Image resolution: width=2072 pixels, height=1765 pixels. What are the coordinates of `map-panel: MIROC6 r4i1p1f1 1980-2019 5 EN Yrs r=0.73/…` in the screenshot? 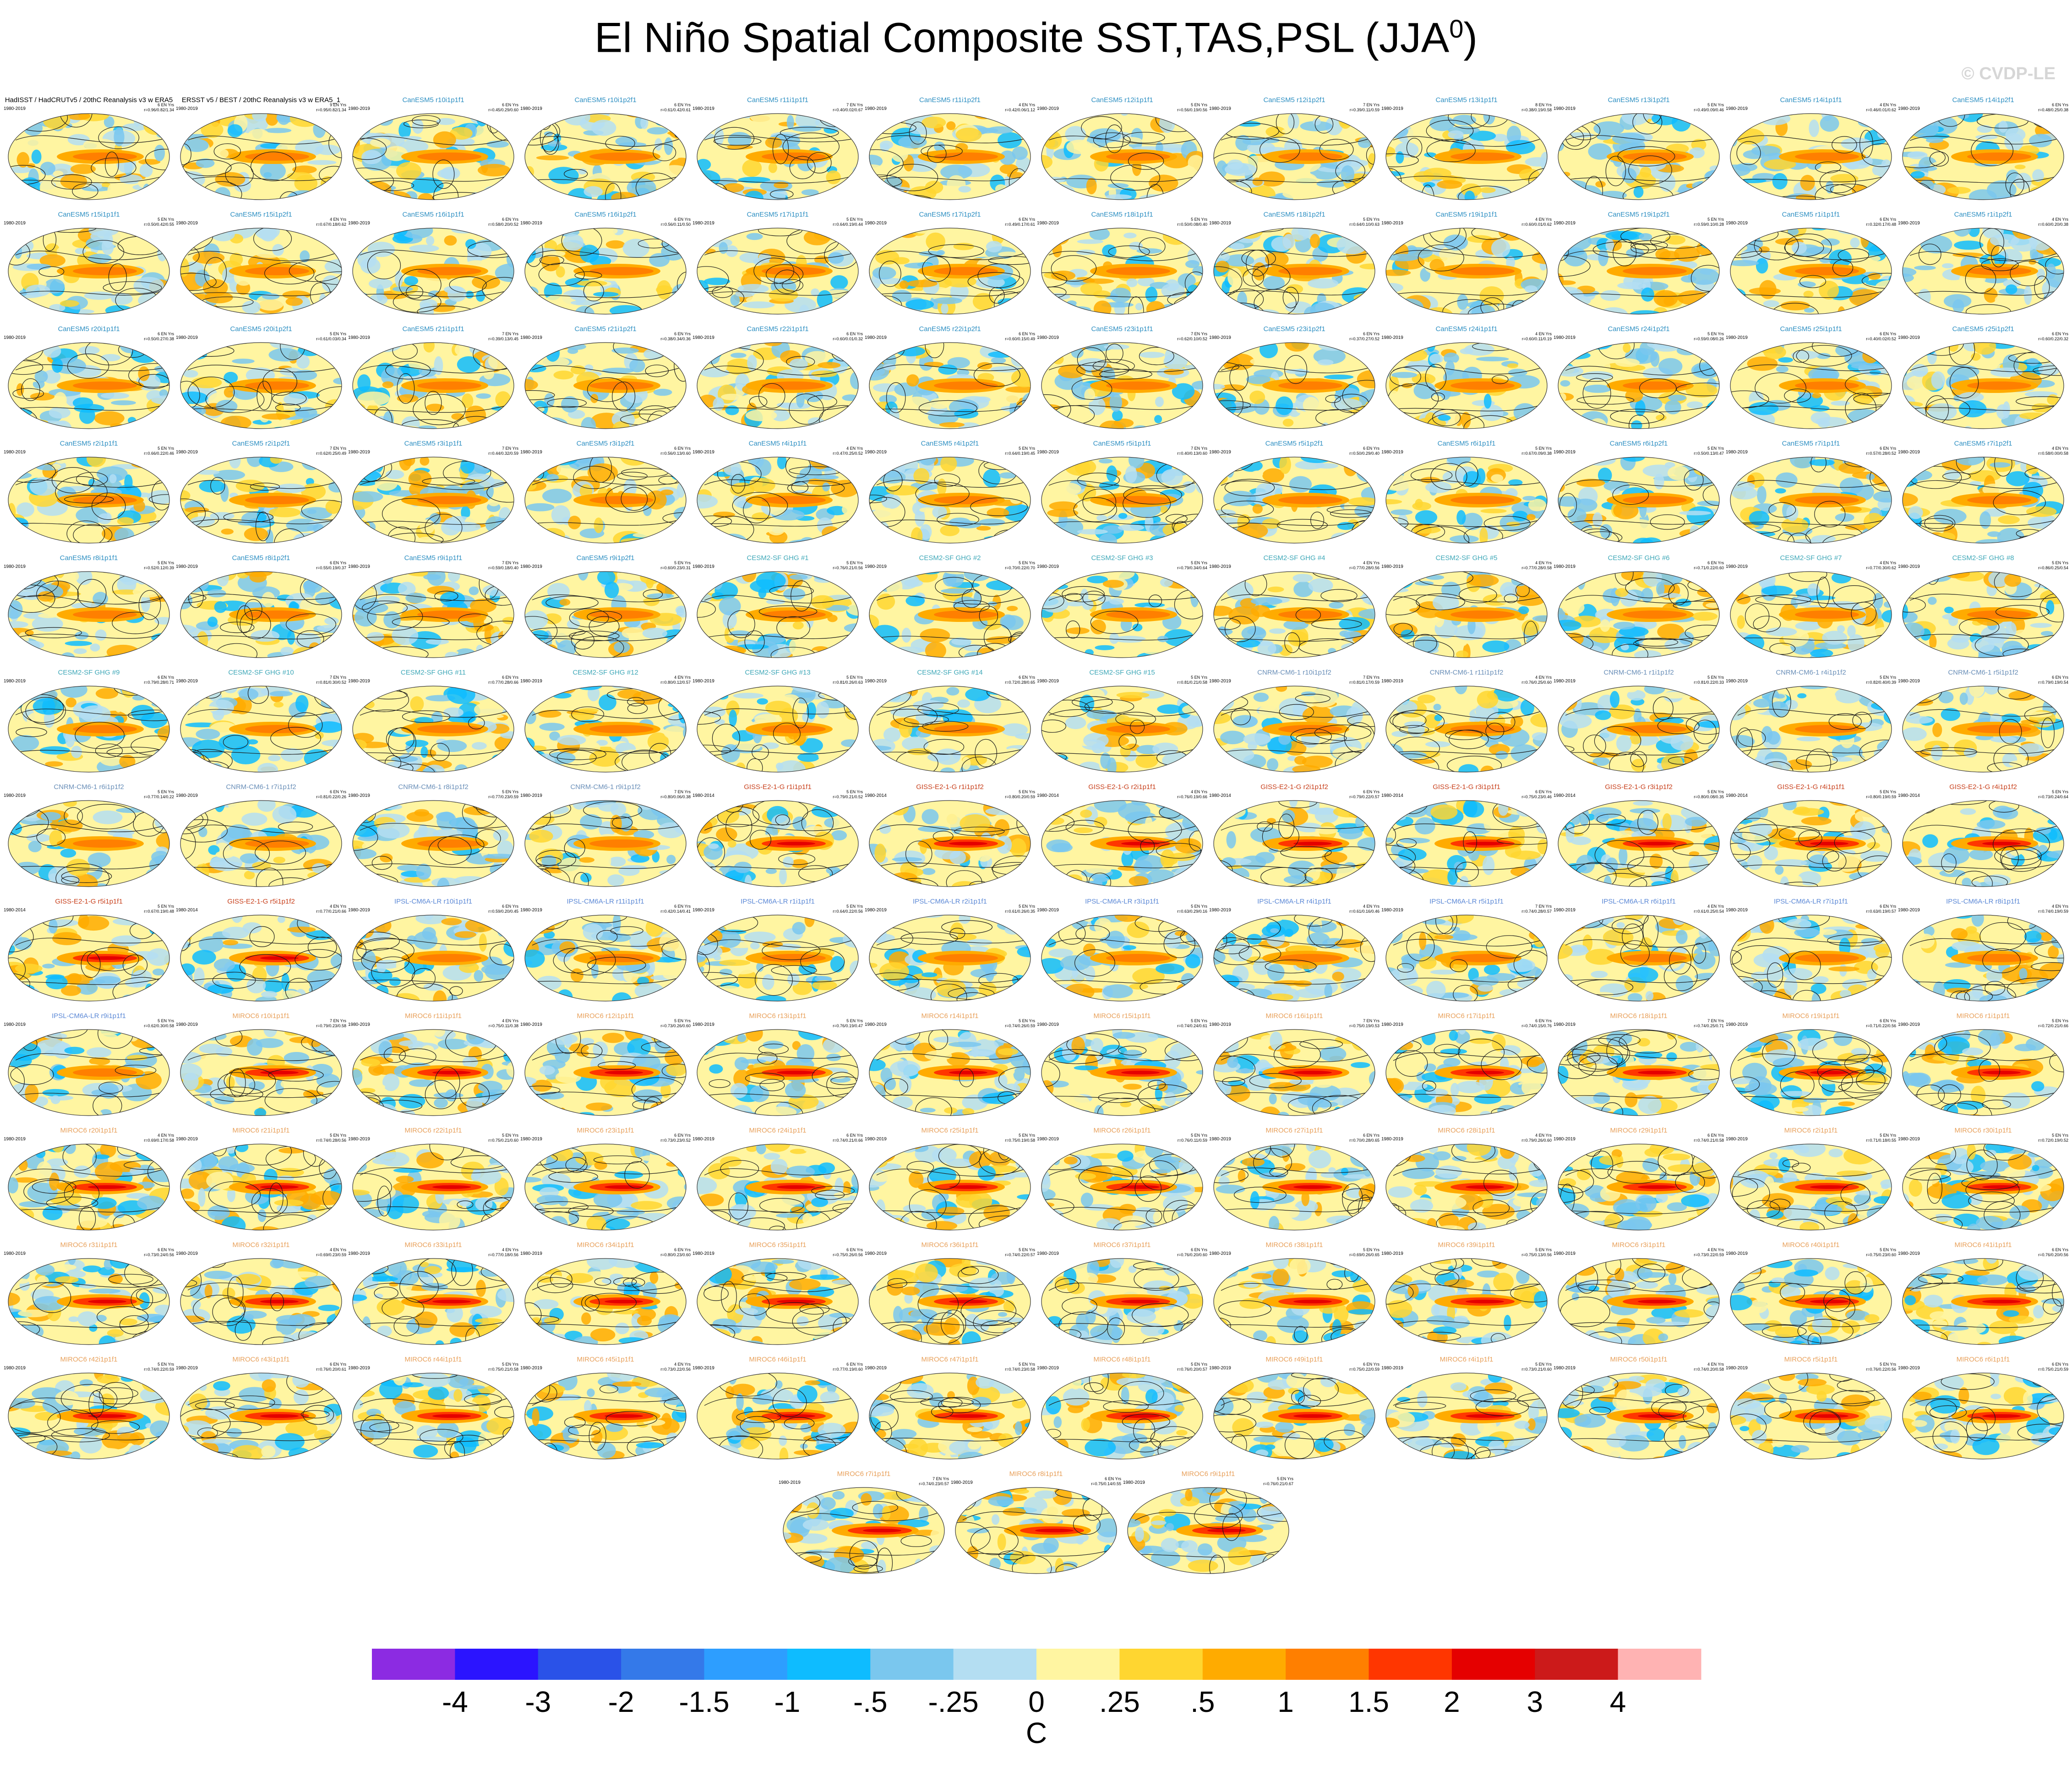 It's located at (1467, 1413).